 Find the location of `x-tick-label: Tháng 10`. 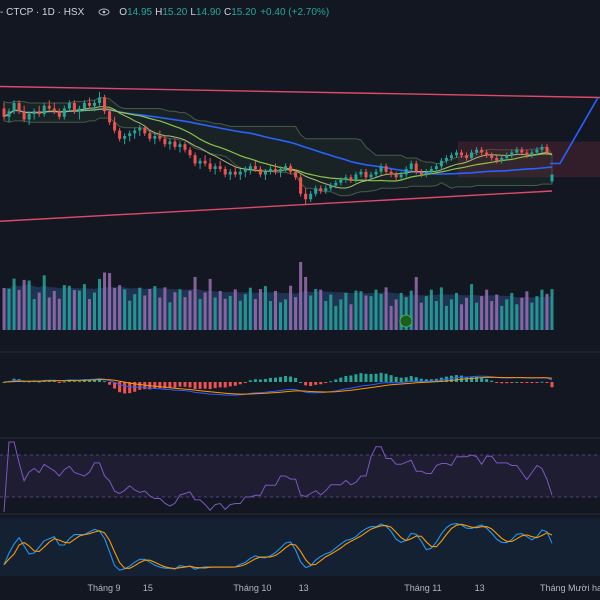

x-tick-label: Tháng 10 is located at coordinates (252, 588).